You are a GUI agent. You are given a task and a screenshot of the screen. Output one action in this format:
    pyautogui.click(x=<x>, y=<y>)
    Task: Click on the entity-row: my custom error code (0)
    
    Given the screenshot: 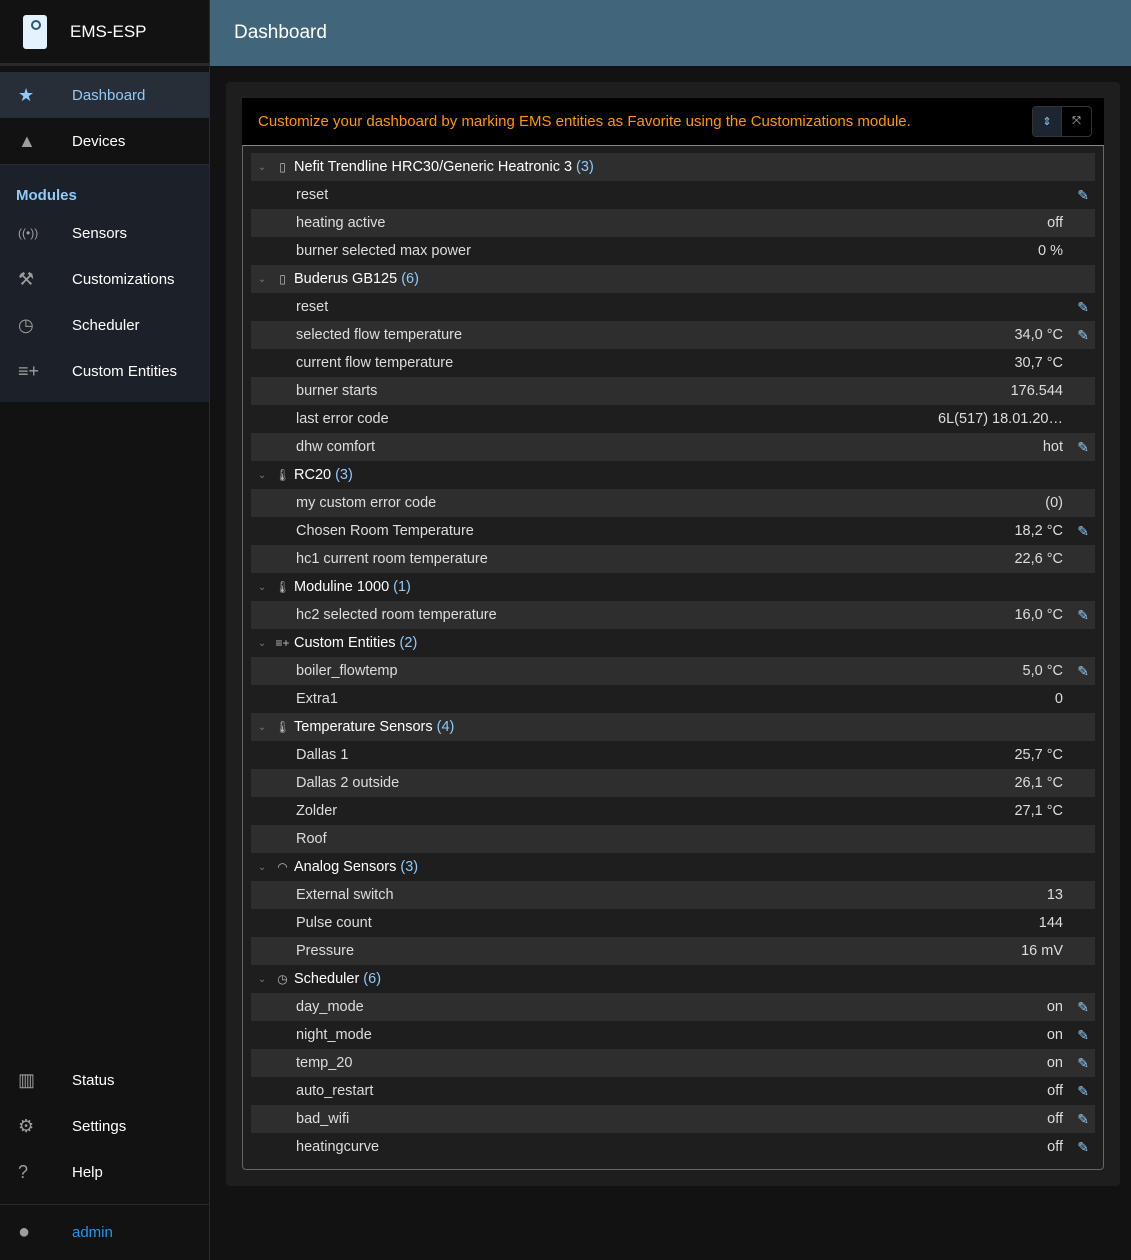 What is the action you would take?
    pyautogui.click(x=673, y=503)
    